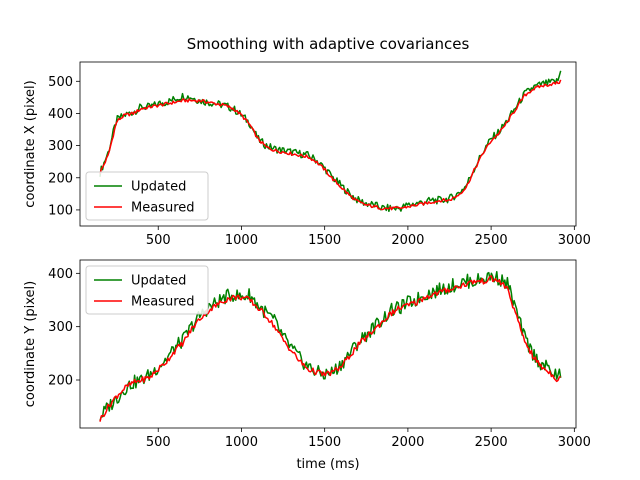  I want to click on y-axis-label: coordinate Y (pixel), so click(30, 344).